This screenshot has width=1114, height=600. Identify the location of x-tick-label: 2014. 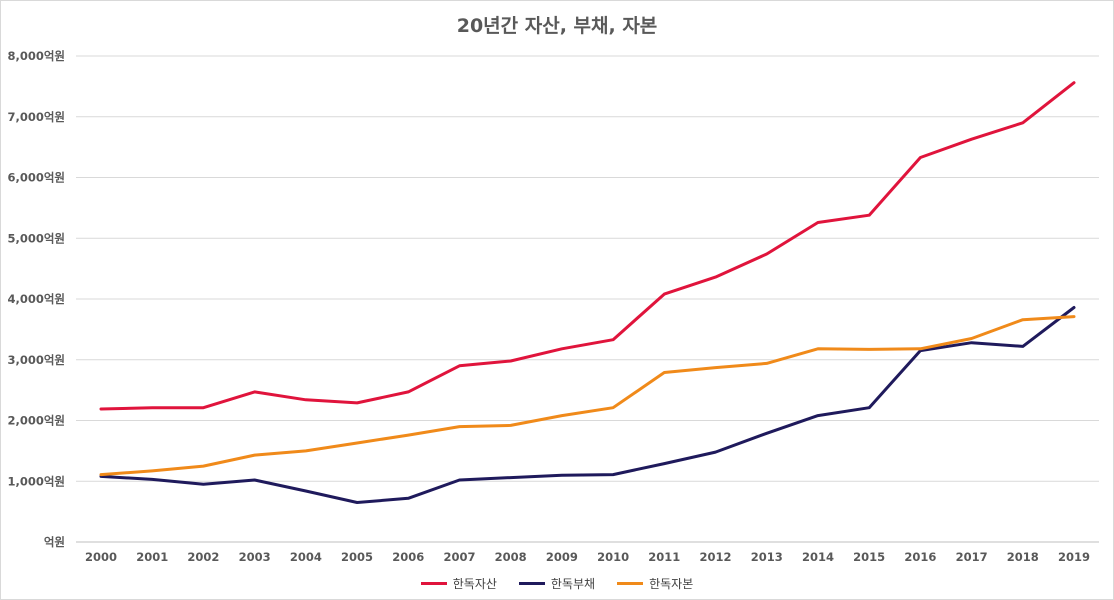
(818, 557).